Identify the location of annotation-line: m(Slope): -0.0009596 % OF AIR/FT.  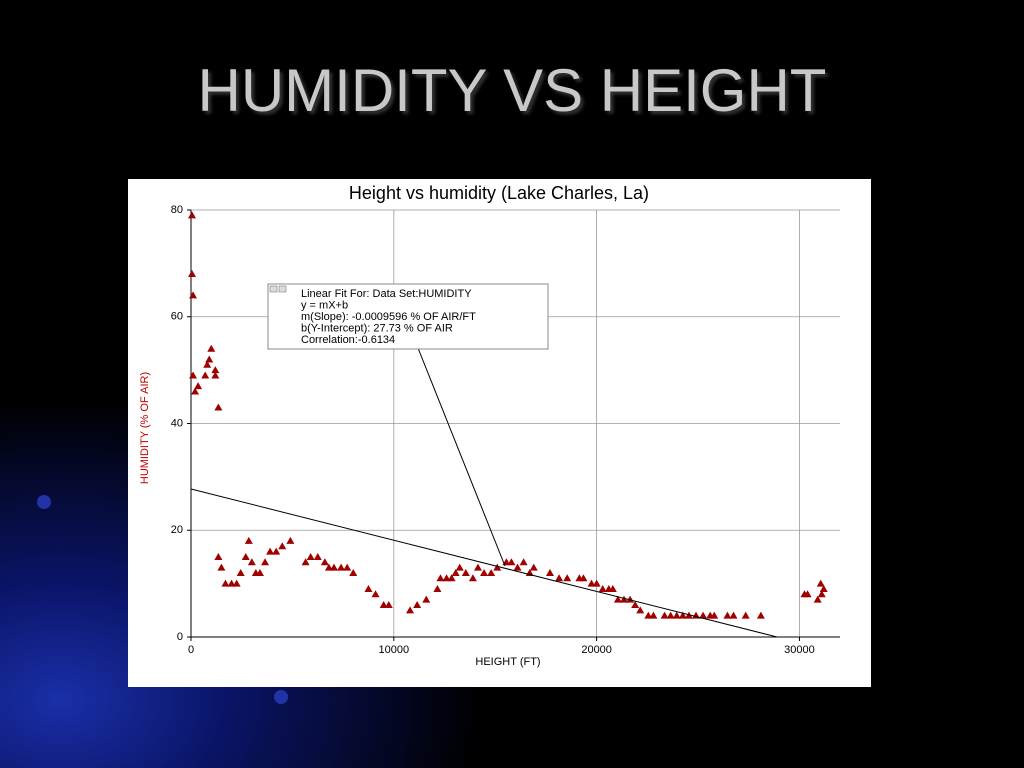
(388, 317).